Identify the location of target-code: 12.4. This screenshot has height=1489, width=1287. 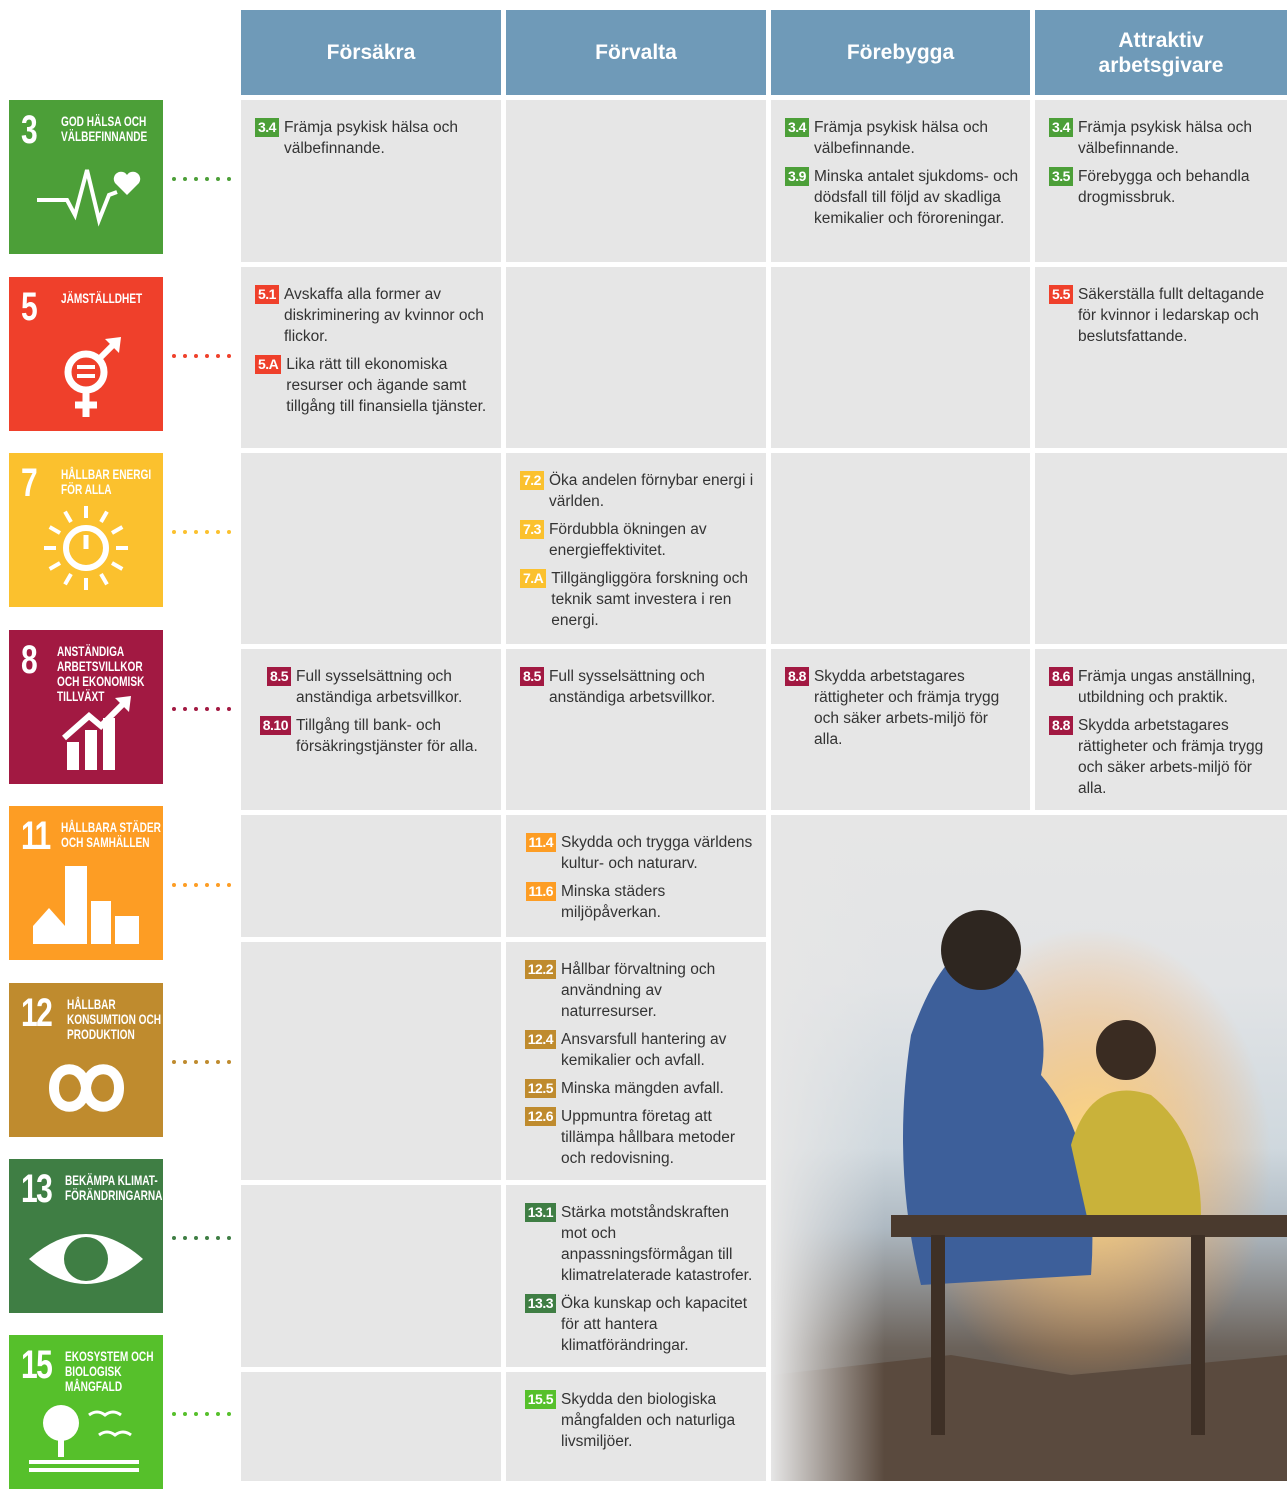
(540, 1039).